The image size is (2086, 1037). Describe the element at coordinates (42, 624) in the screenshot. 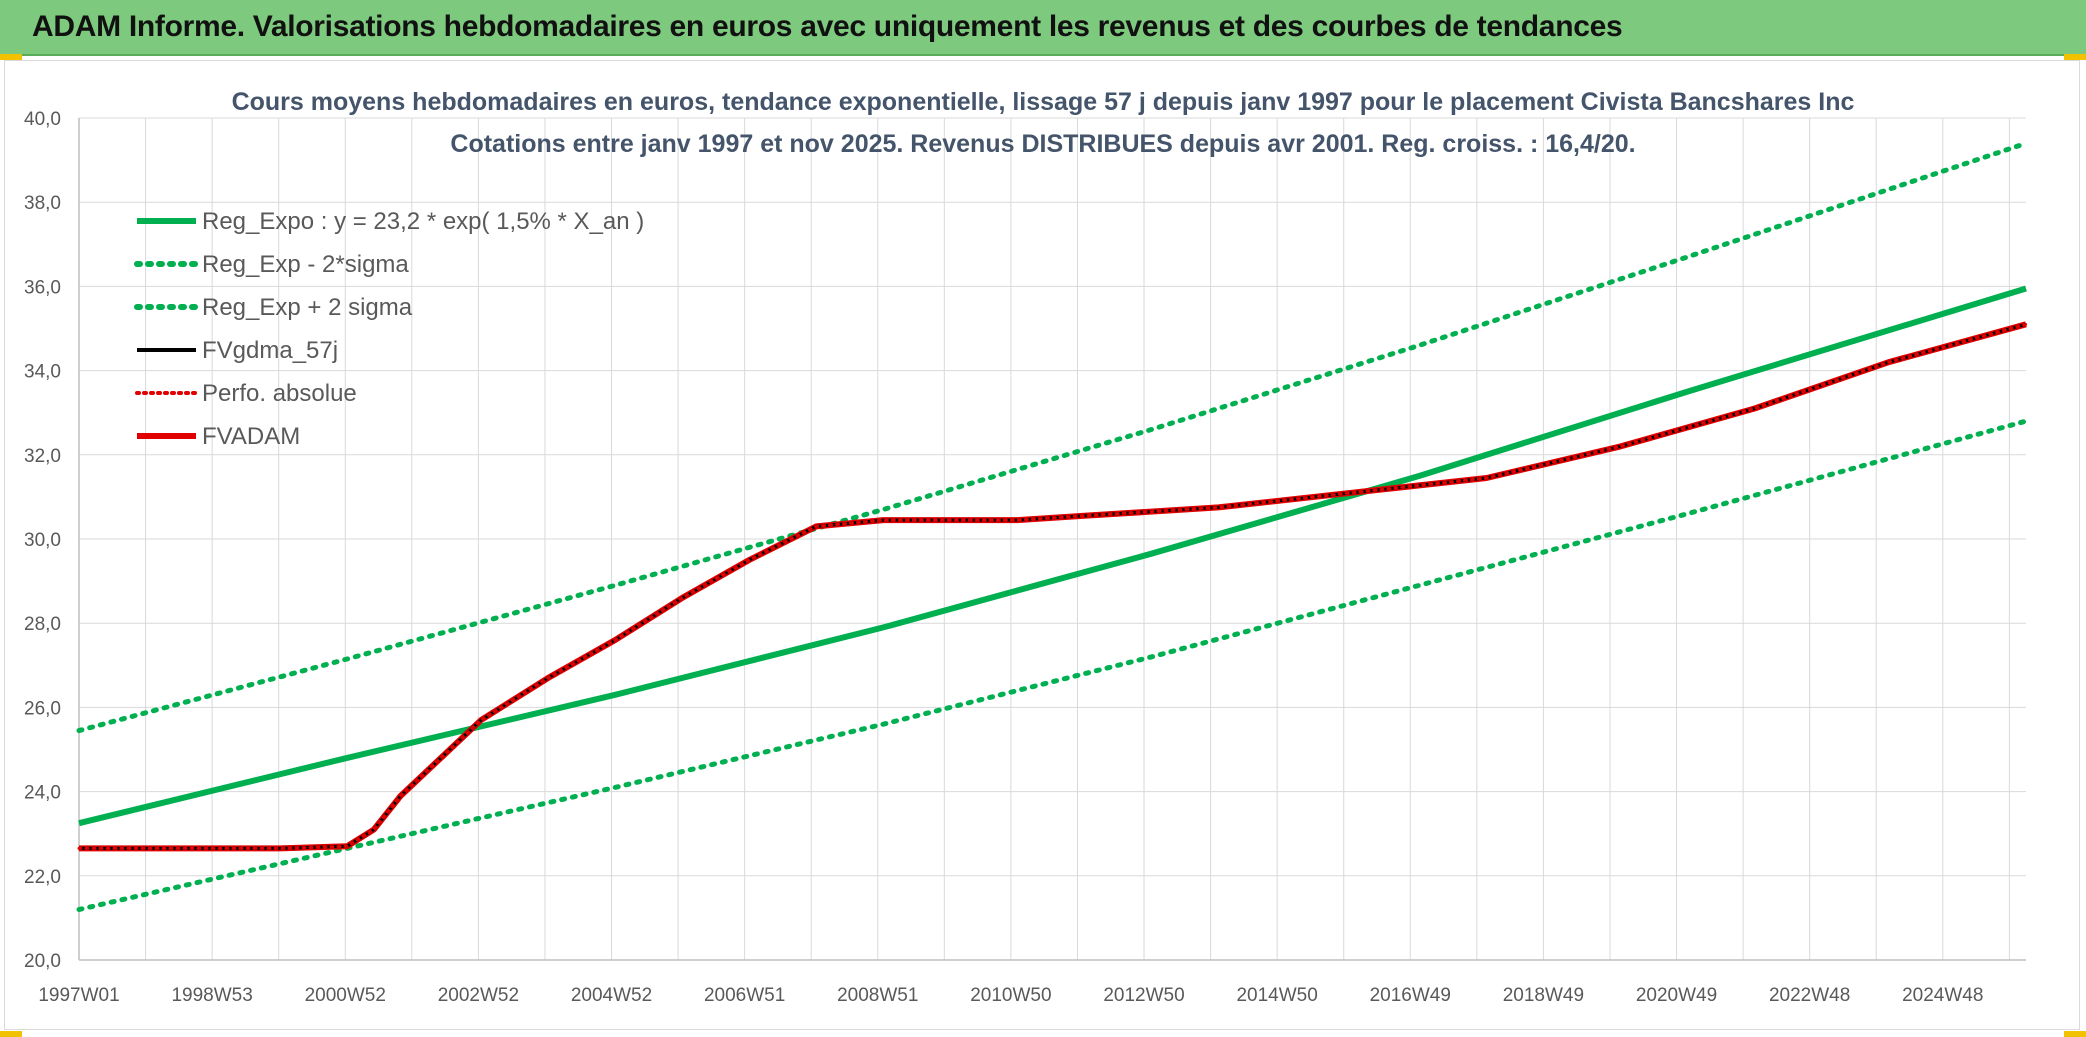

I see `y-tick-label: 28,0` at that location.